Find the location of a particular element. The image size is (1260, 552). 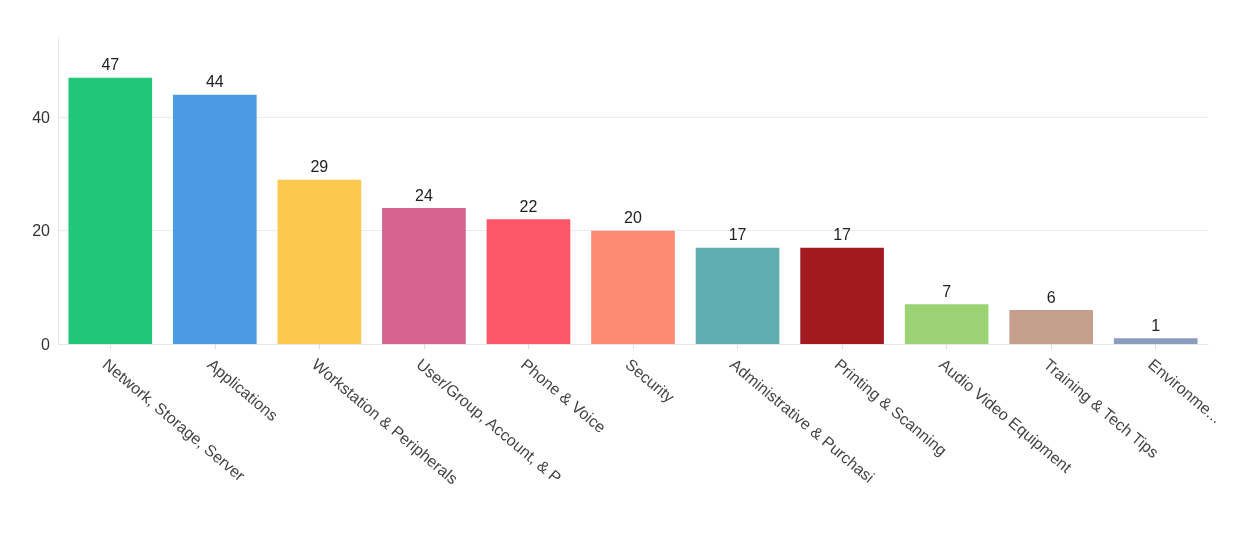

data-label: 29 is located at coordinates (319, 167).